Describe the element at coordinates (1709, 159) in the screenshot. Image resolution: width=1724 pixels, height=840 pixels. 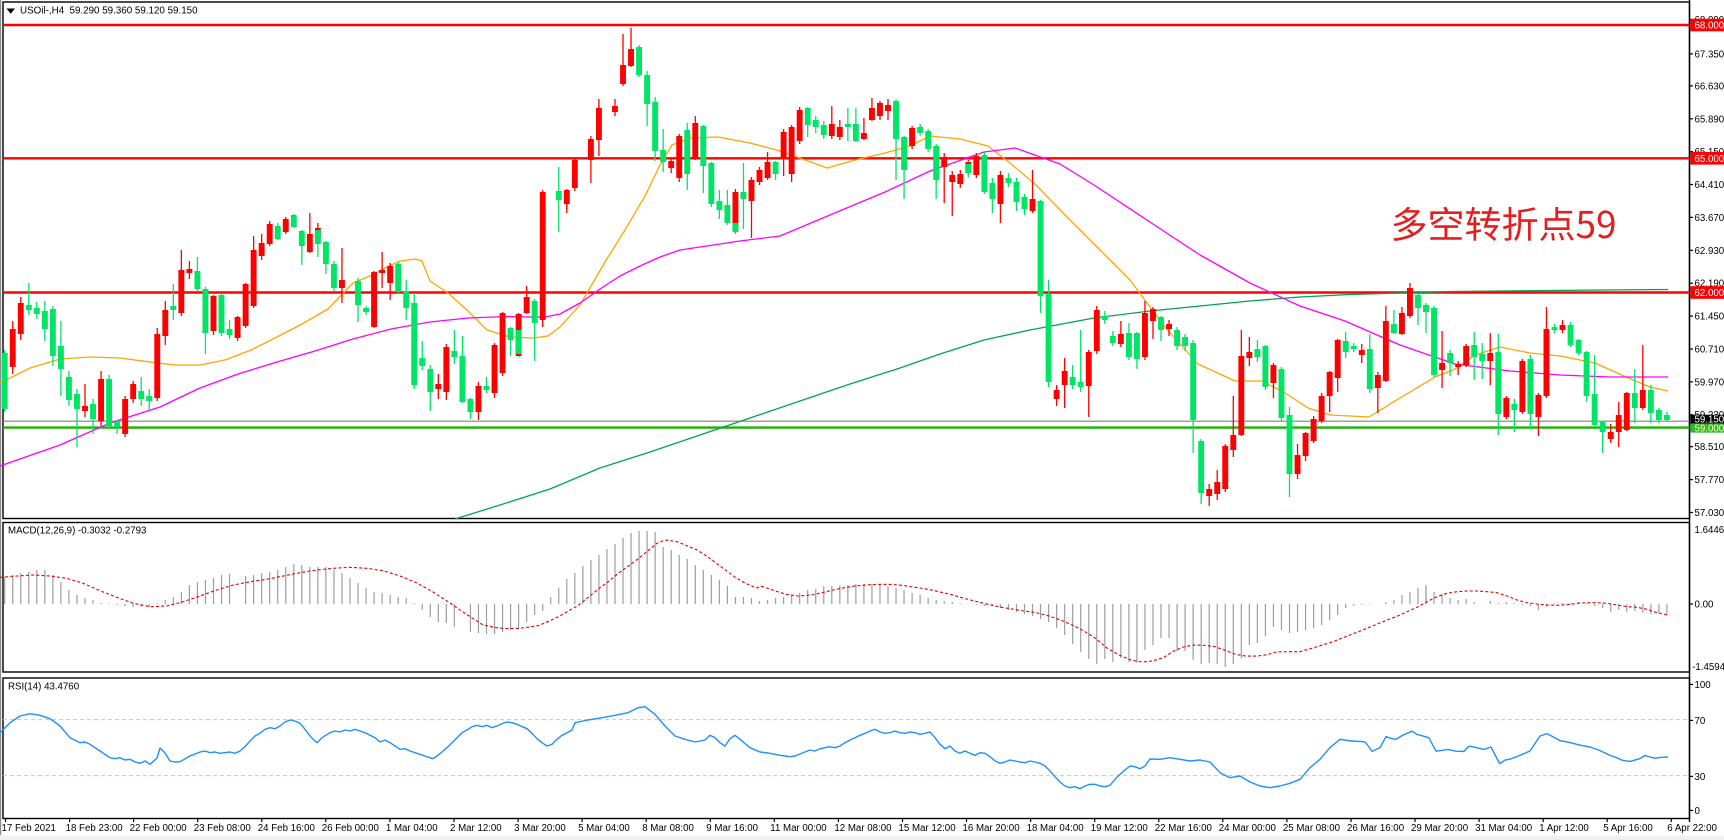
I see `svg-text: 65.000` at that location.